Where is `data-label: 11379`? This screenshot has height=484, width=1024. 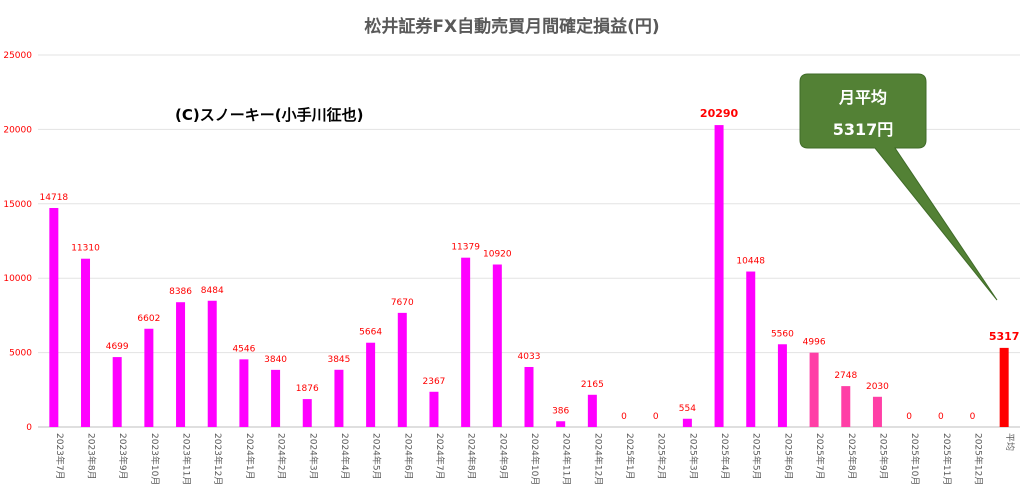 data-label: 11379 is located at coordinates (465, 248).